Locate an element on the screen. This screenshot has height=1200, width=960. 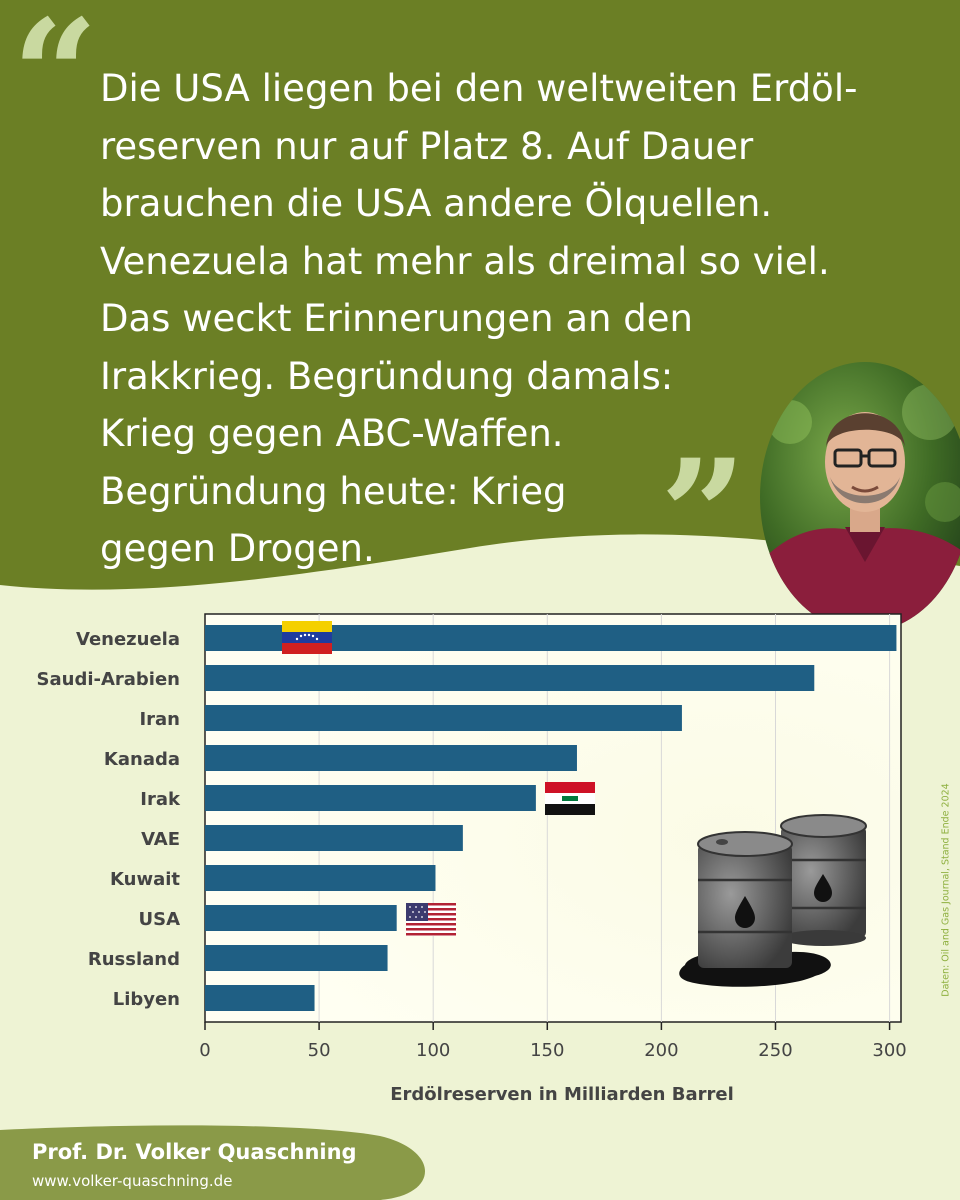
x-tick-label: 50 is located at coordinates (319, 1050).